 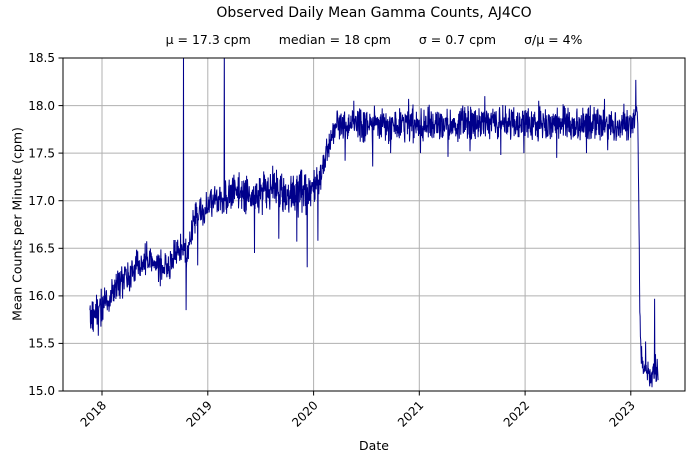 What do you see at coordinates (41, 153) in the screenshot?
I see `y-tick-label: 17.5` at bounding box center [41, 153].